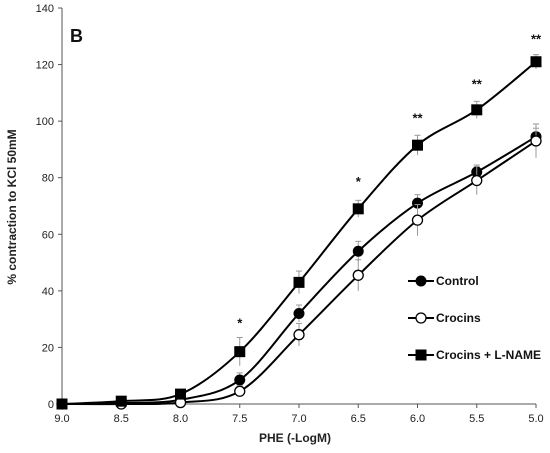  I want to click on y-tick-label: 40, so click(48, 292).